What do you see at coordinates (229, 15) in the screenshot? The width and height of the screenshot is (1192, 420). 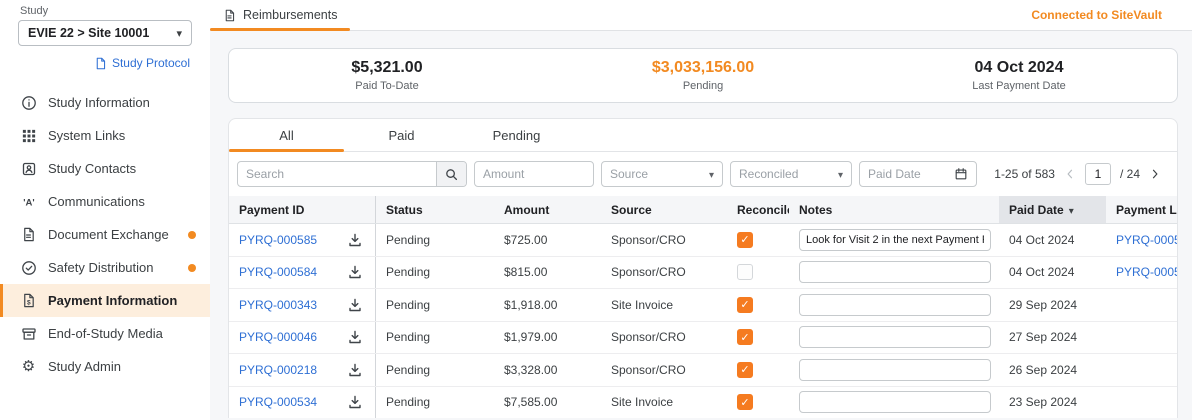 I see `document-icon` at bounding box center [229, 15].